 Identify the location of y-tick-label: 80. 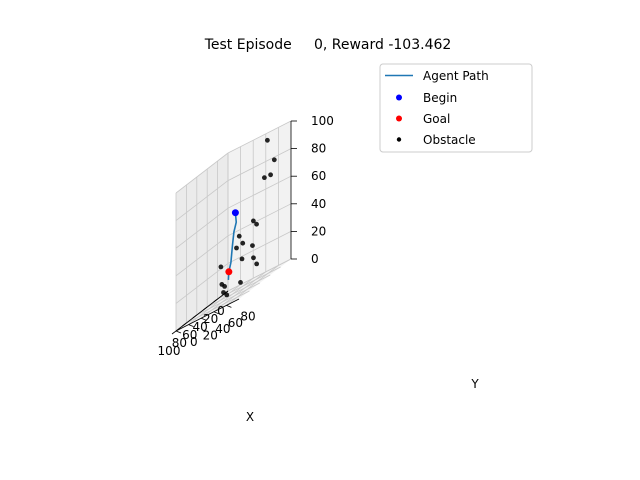
(247, 316).